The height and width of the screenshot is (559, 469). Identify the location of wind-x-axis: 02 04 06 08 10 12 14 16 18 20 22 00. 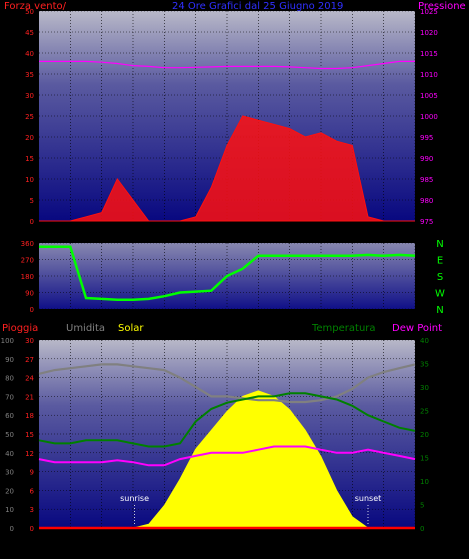
(242, 236).